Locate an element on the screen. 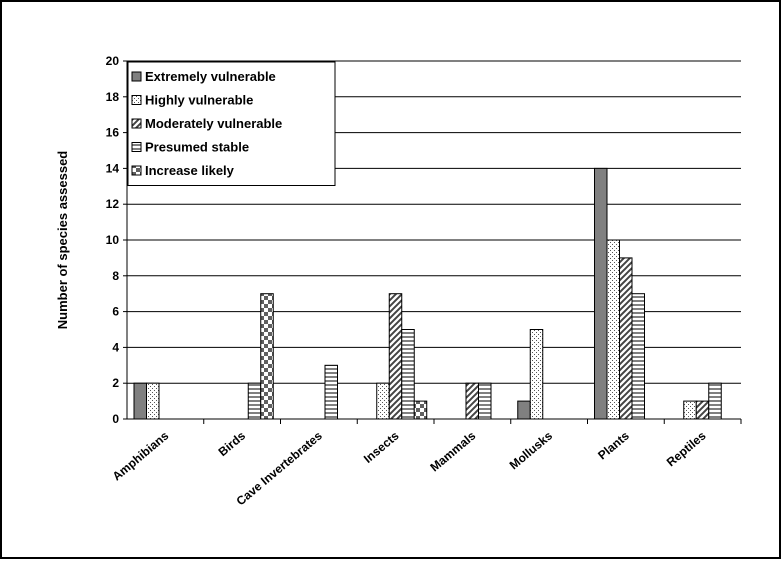 The height and width of the screenshot is (564, 781). bar-amphibians-extremely-vulnerable is located at coordinates (140, 401).